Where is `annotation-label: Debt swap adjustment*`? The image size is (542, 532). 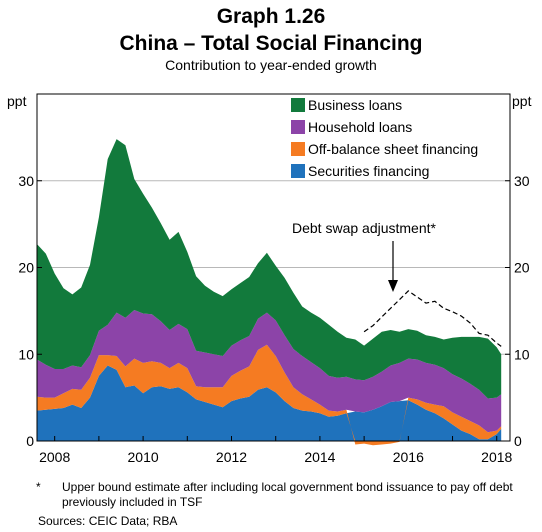
annotation-label: Debt swap adjustment* is located at coordinates (364, 228).